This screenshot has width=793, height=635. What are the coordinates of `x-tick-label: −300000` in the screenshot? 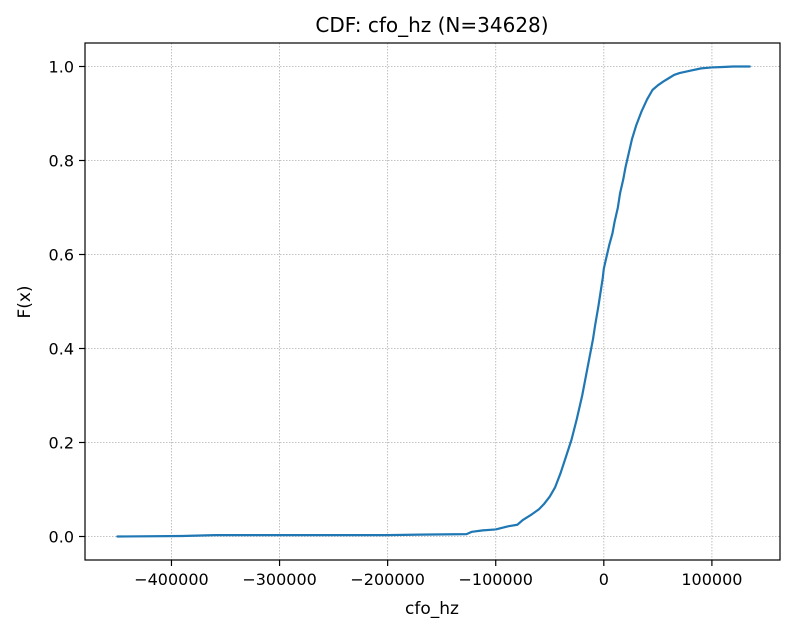 It's located at (279, 579).